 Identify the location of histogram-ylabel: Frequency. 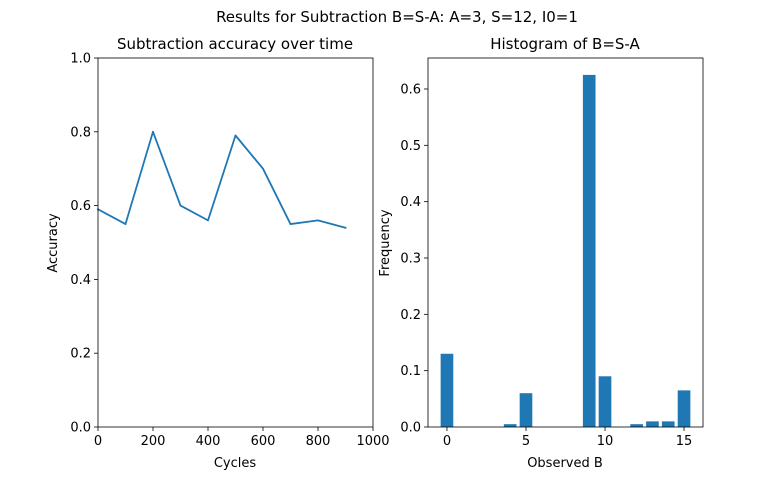
(385, 242).